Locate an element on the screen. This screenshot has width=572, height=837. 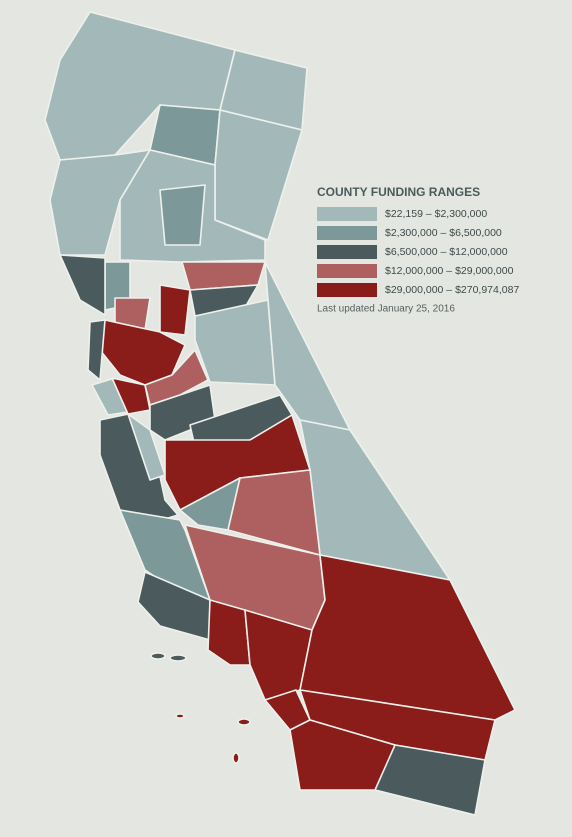
legend-label: $2,300,000 – $6,500,000 is located at coordinates (443, 233).